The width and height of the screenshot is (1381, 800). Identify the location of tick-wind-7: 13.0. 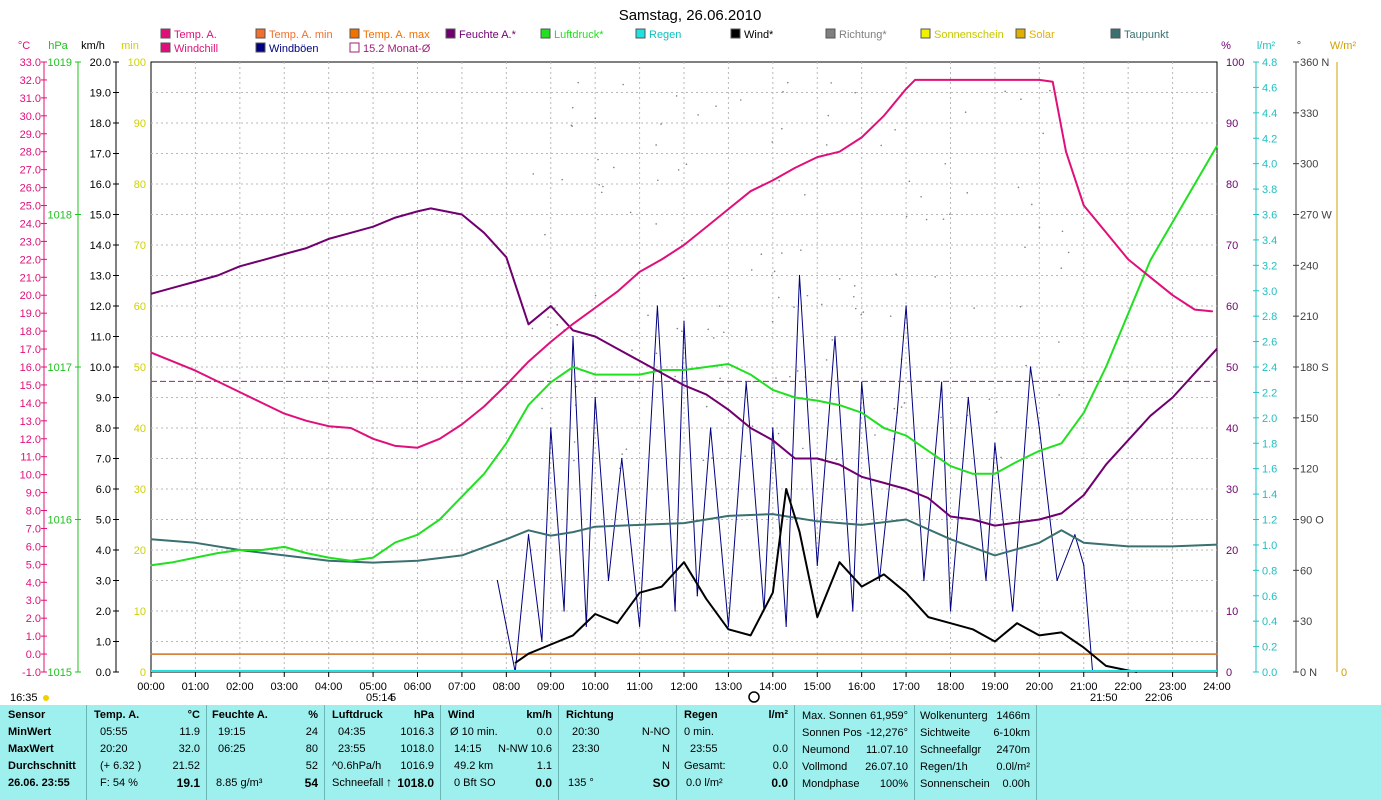
(100, 277).